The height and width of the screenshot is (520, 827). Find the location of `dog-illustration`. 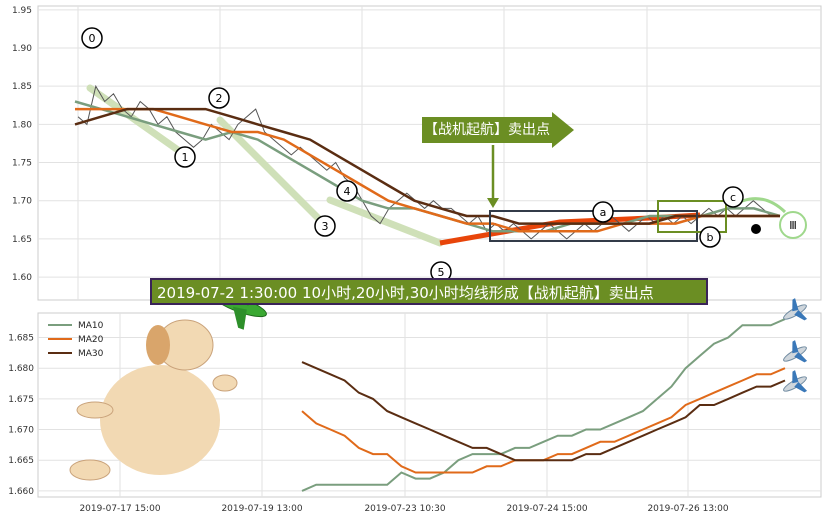

dog-illustration is located at coordinates (153, 400).